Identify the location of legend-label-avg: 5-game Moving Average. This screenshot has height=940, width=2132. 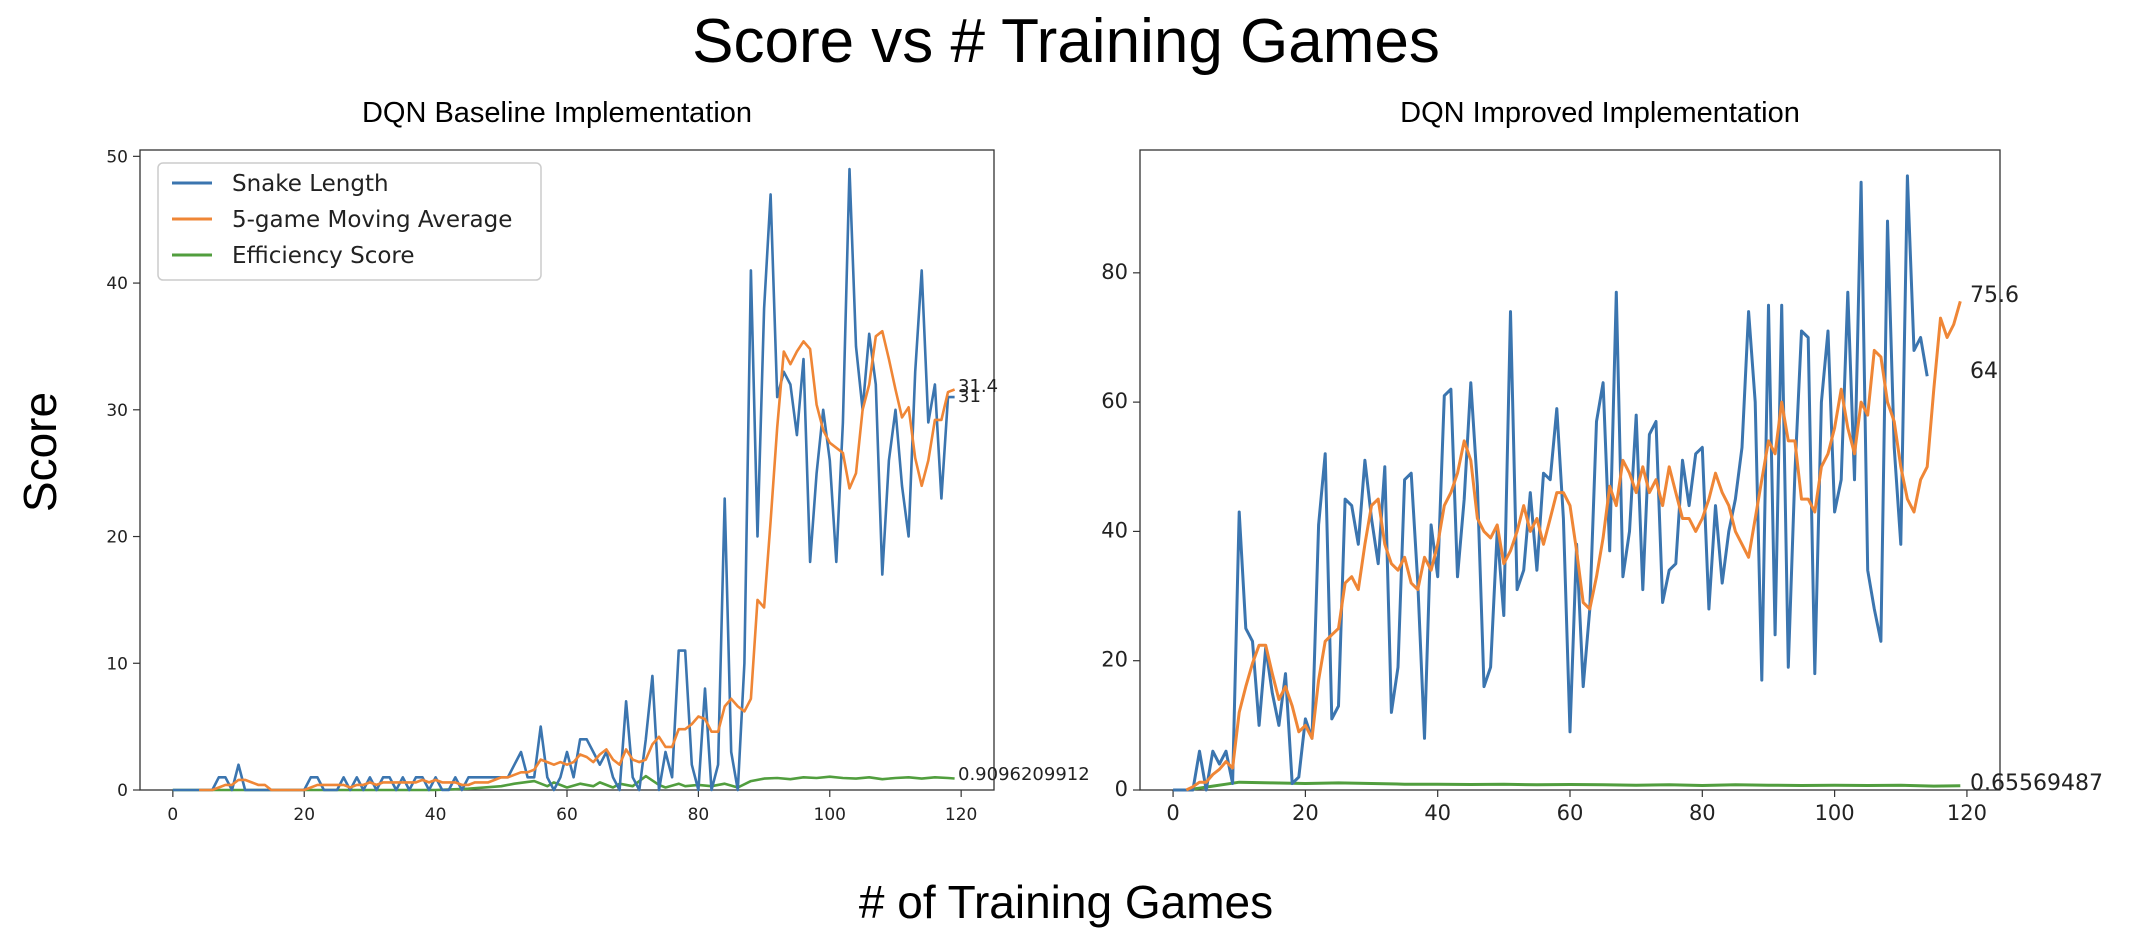
(372, 220).